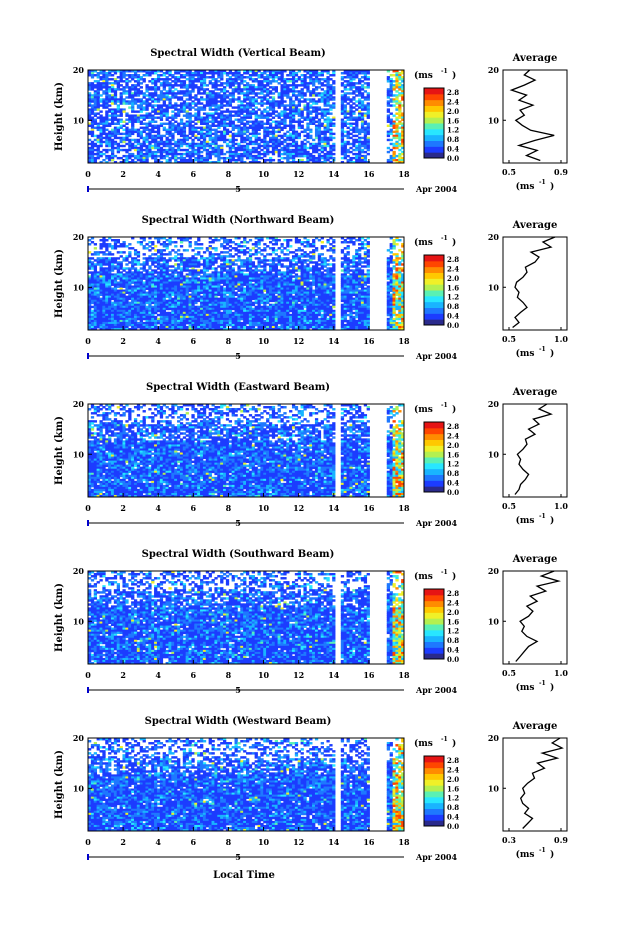 This screenshot has height=929, width=622. Describe the element at coordinates (525, 186) in the screenshot. I see `average-unit: (ms` at that location.